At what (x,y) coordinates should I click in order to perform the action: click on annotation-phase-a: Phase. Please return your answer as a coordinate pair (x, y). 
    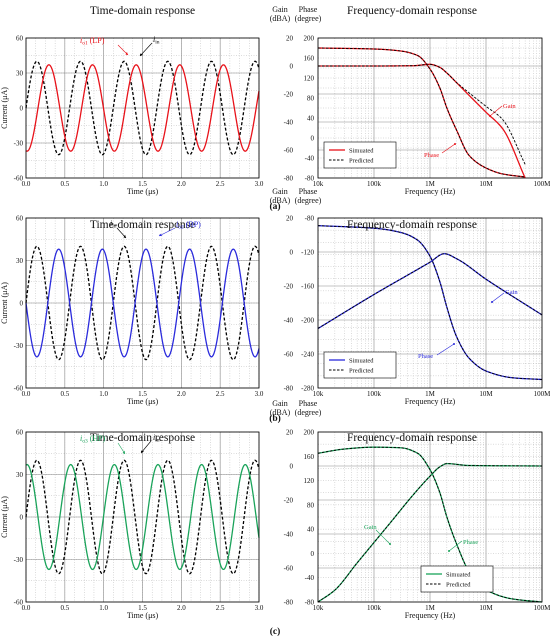
    Looking at the image, I should click on (440, 151).